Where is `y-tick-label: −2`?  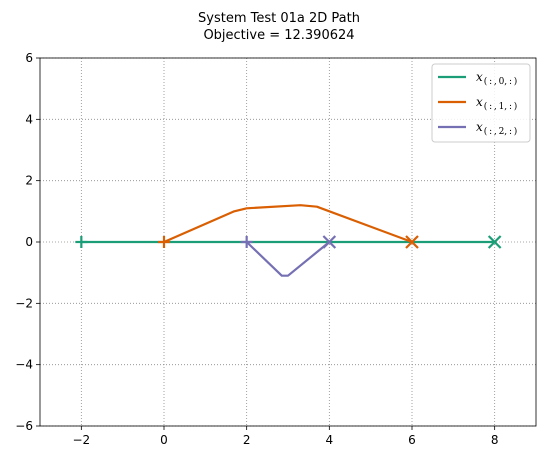
y-tick-label: −2 is located at coordinates (24, 303).